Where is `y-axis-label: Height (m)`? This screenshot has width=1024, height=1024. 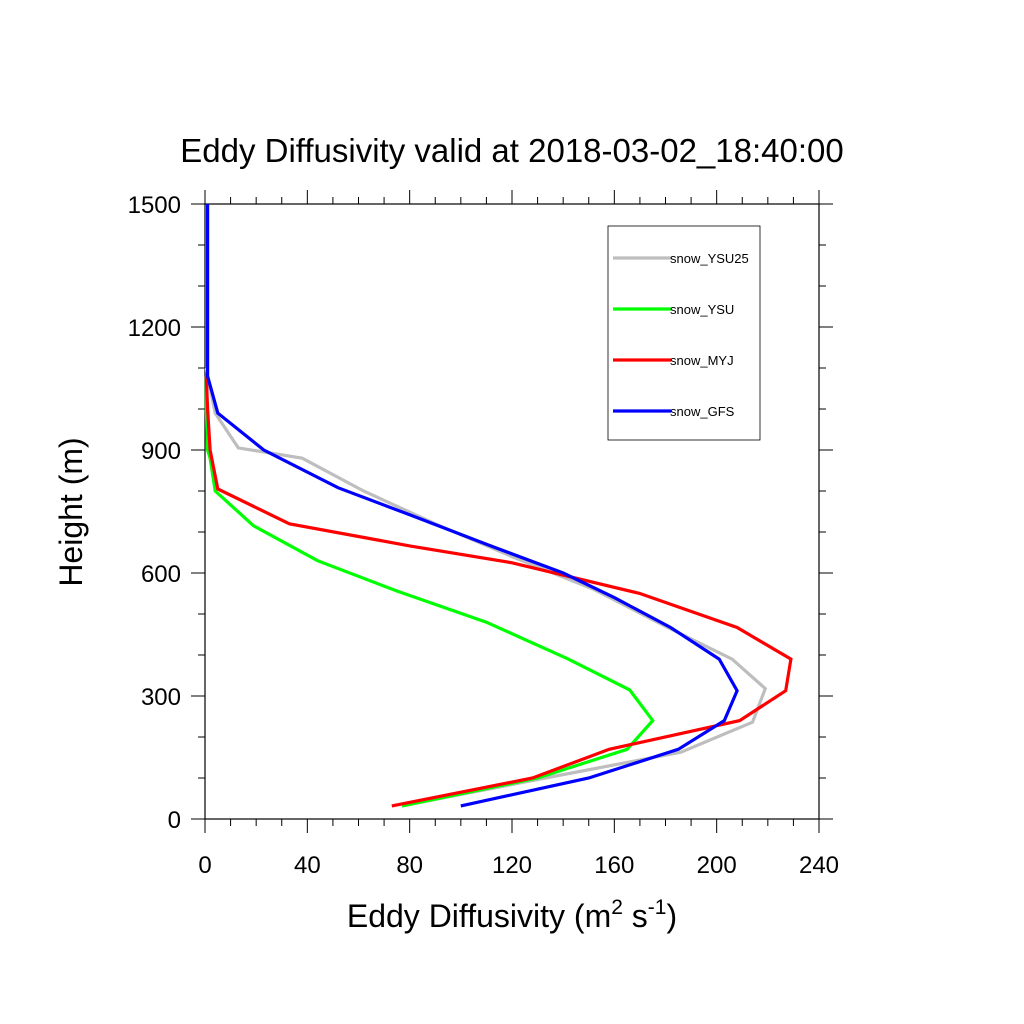
y-axis-label: Height (m) is located at coordinates (71, 511).